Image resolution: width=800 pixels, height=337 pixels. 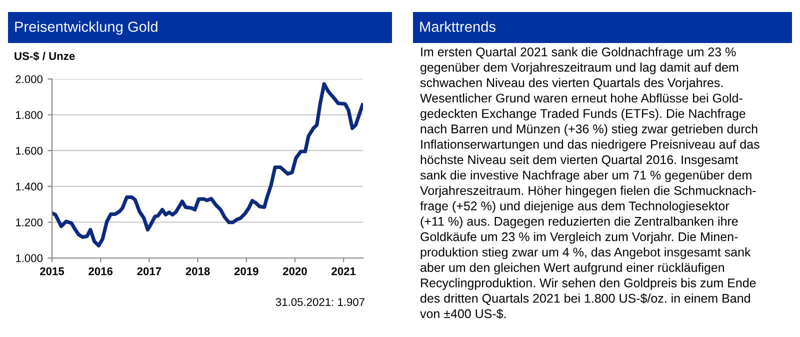 What do you see at coordinates (579, 222) in the screenshot?
I see `text: (+11 %) aus. Dagegen reduzierten die Zentralbanken ihre` at bounding box center [579, 222].